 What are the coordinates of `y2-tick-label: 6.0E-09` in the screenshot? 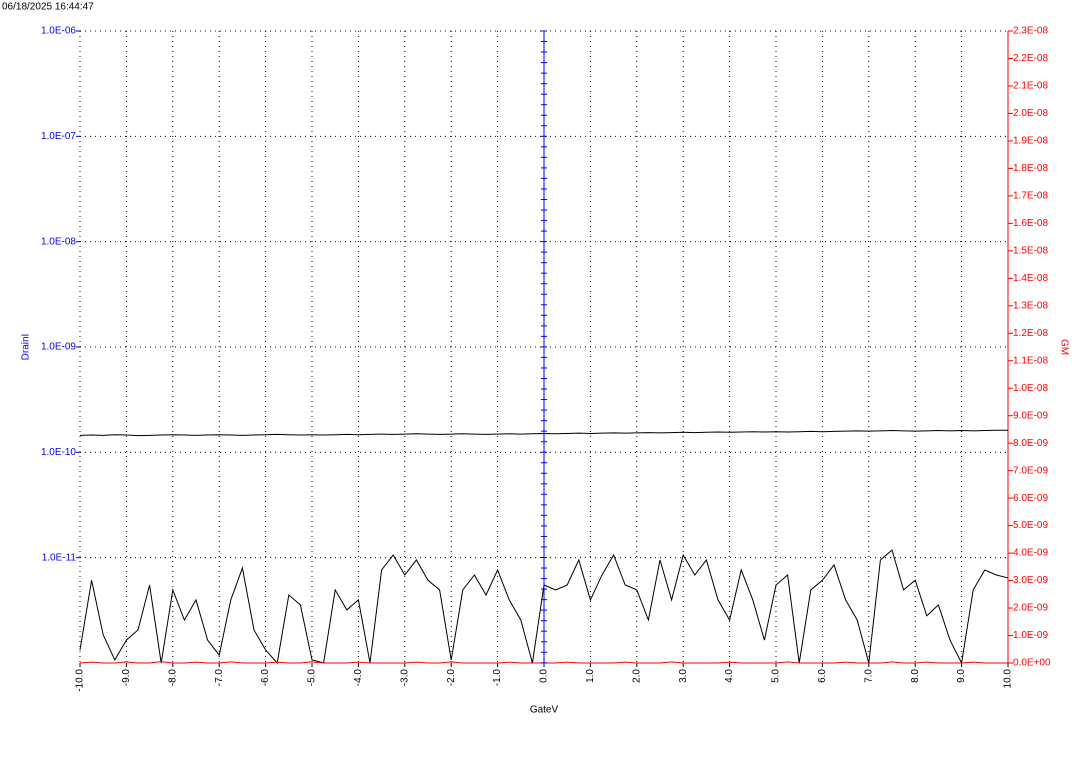 It's located at (1030, 498).